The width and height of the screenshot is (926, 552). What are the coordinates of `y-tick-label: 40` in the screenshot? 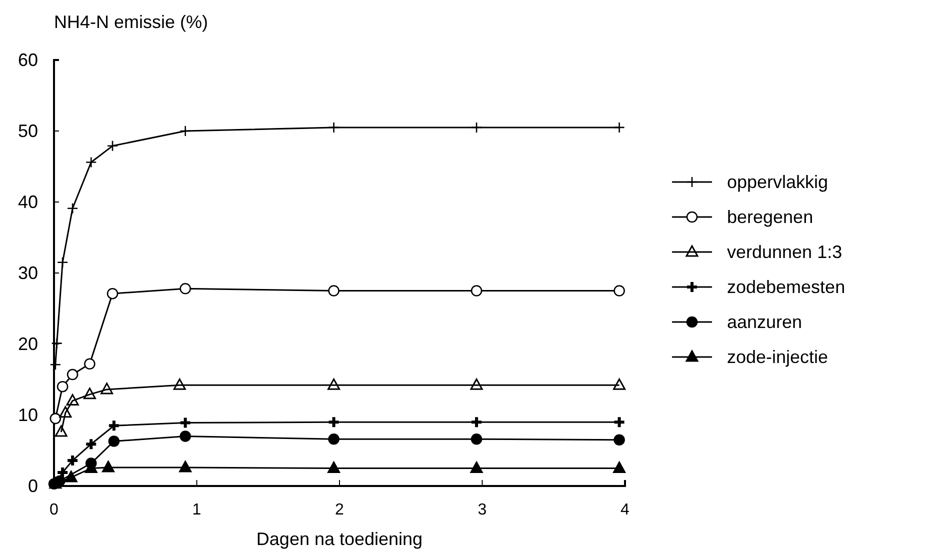 It's located at (28, 202).